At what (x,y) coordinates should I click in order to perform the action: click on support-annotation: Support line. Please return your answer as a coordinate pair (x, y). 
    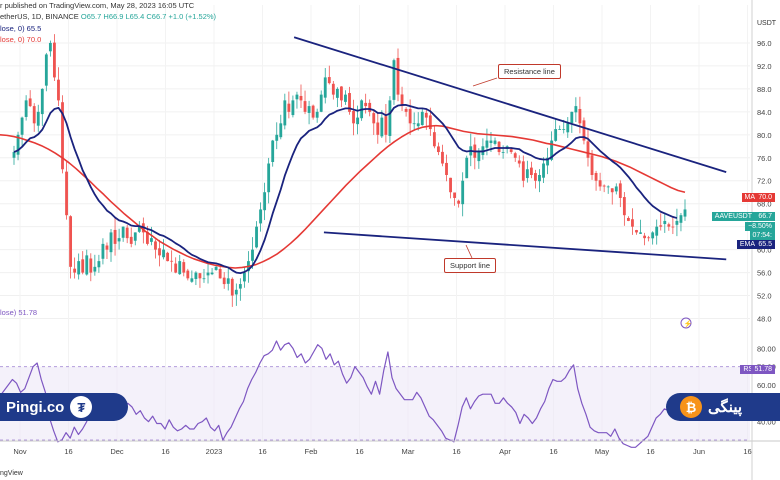
    Looking at the image, I should click on (470, 265).